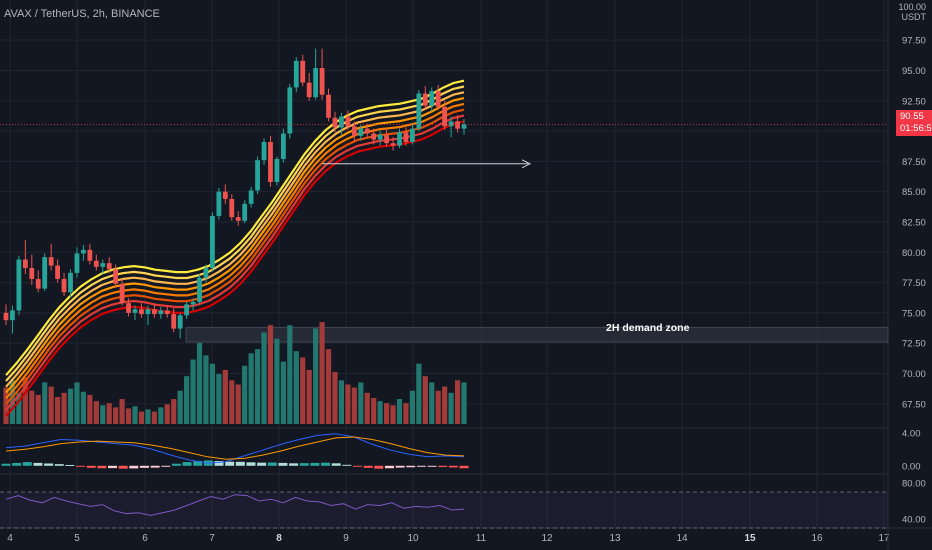  Describe the element at coordinates (914, 41) in the screenshot. I see `y-tick-label: 97.50` at that location.